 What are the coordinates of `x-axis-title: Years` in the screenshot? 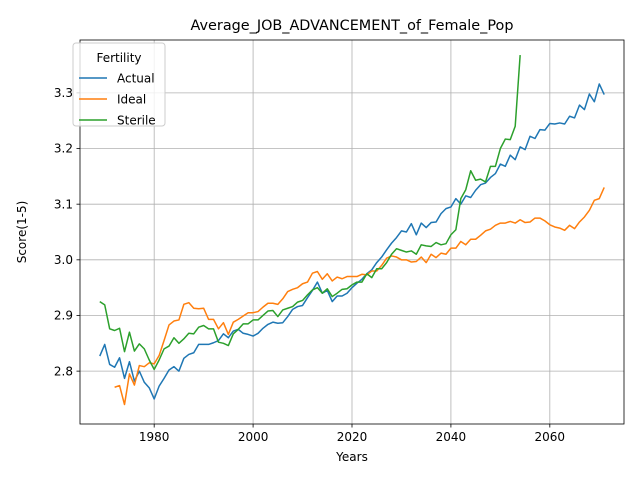 It's located at (351, 457).